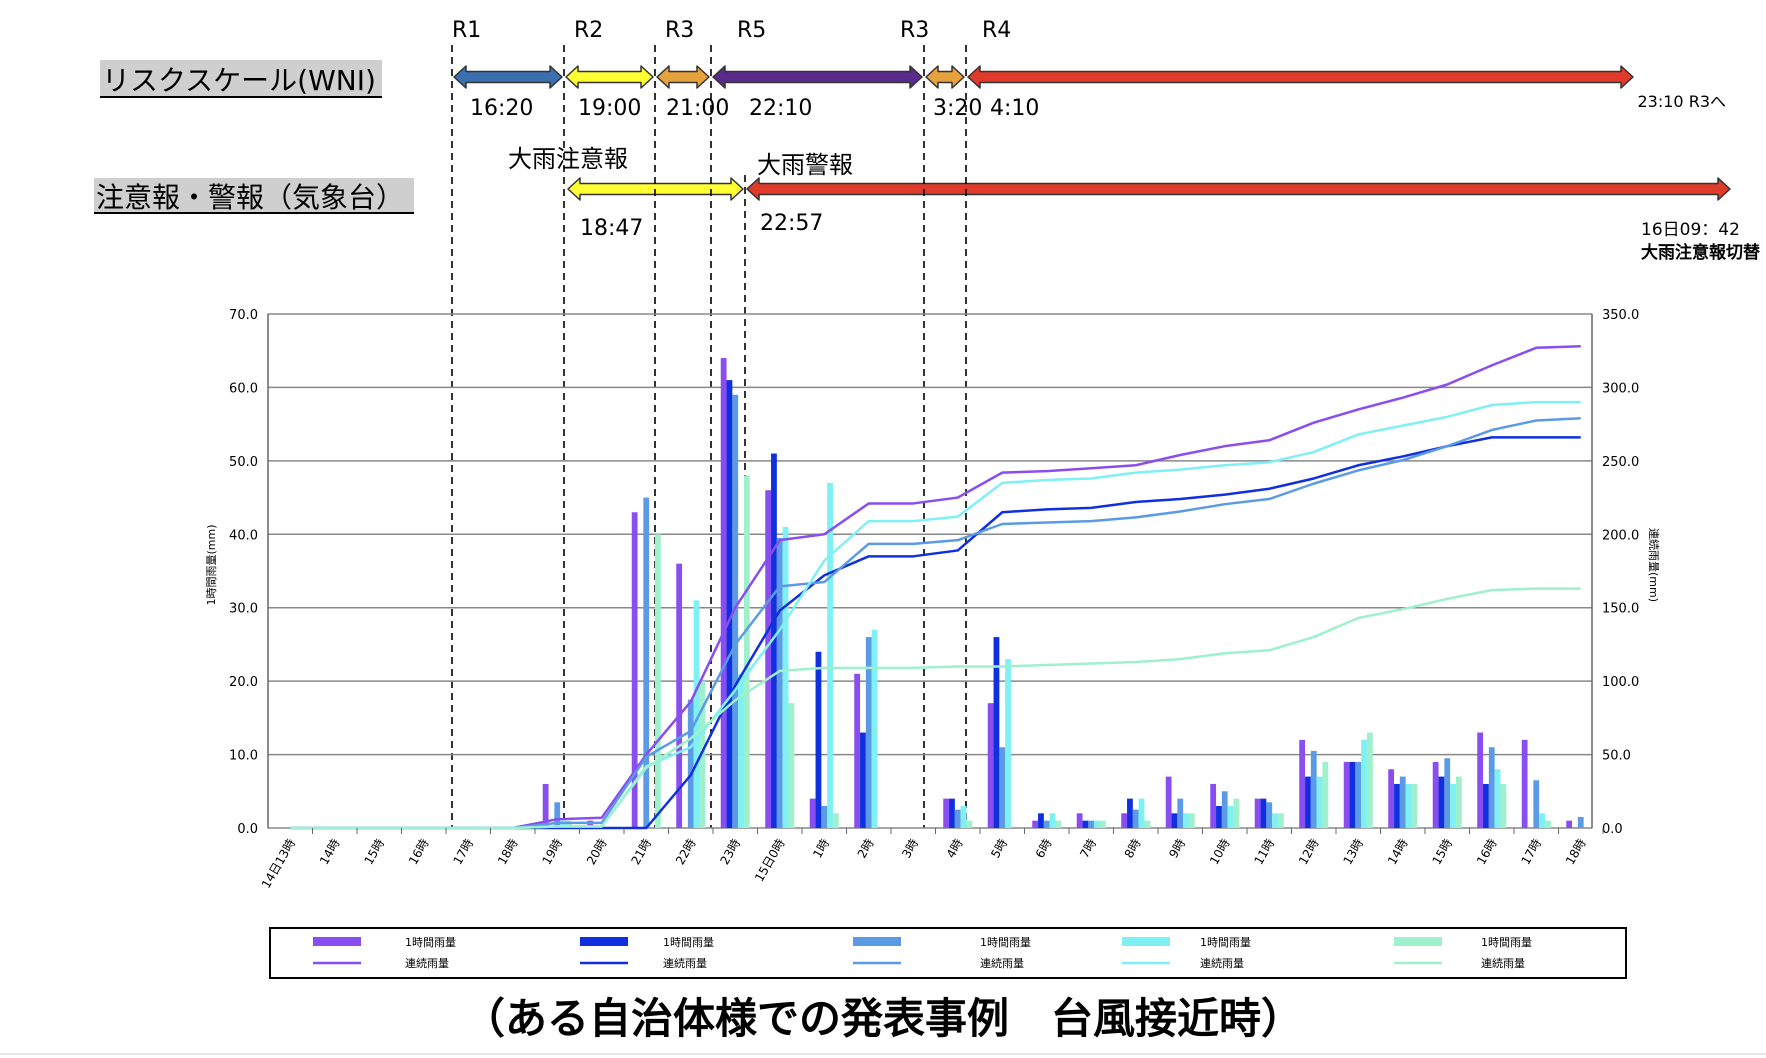 This screenshot has width=1766, height=1058. What do you see at coordinates (609, 77) in the screenshot?
I see `risk-arrow-r2` at bounding box center [609, 77].